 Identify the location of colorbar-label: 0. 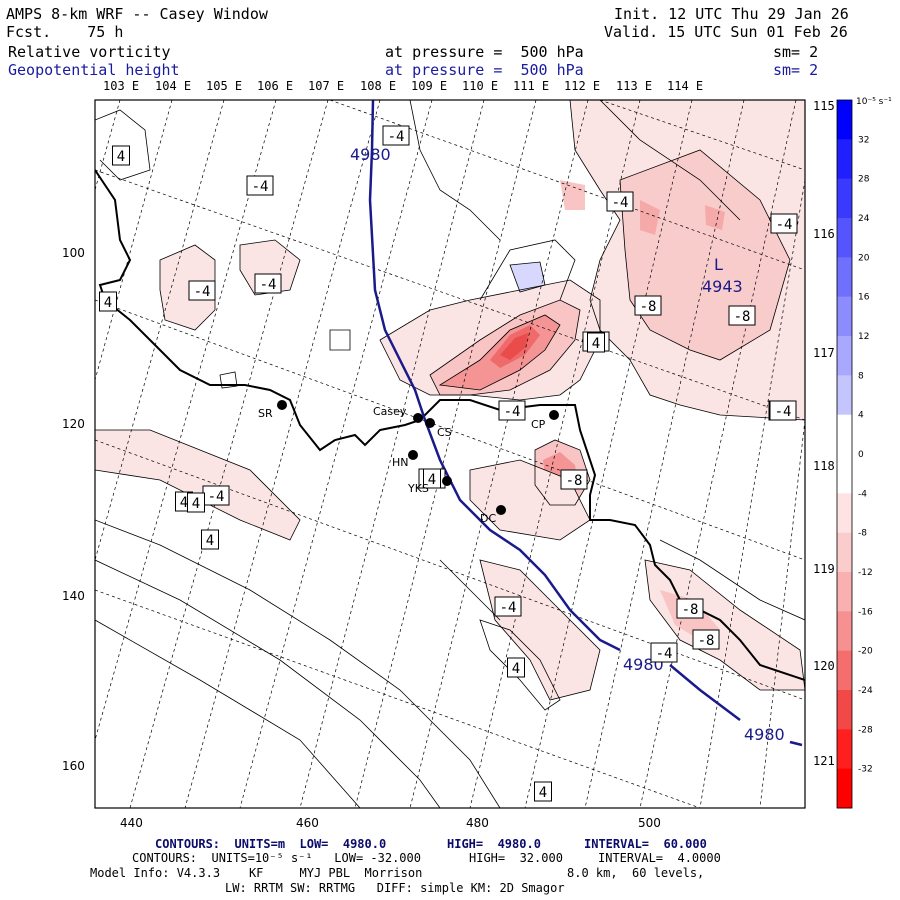
(861, 455).